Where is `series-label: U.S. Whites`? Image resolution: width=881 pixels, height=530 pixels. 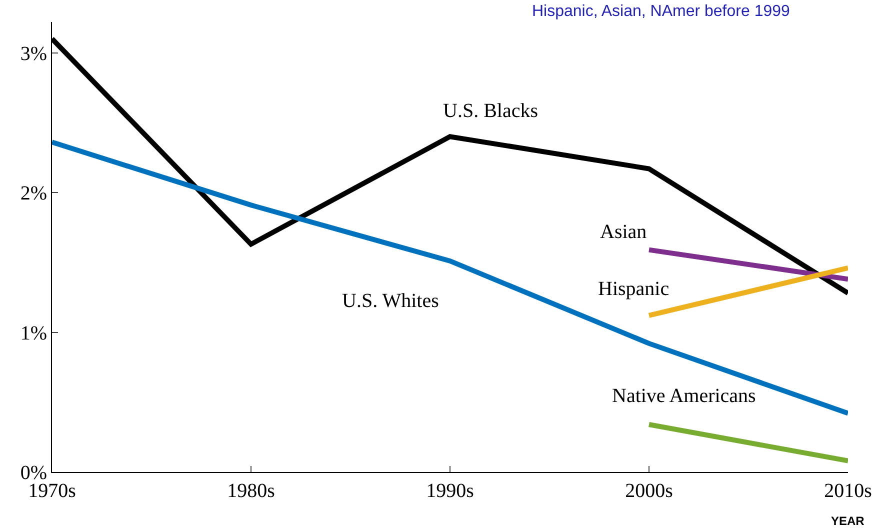
series-label: U.S. Whites is located at coordinates (391, 301).